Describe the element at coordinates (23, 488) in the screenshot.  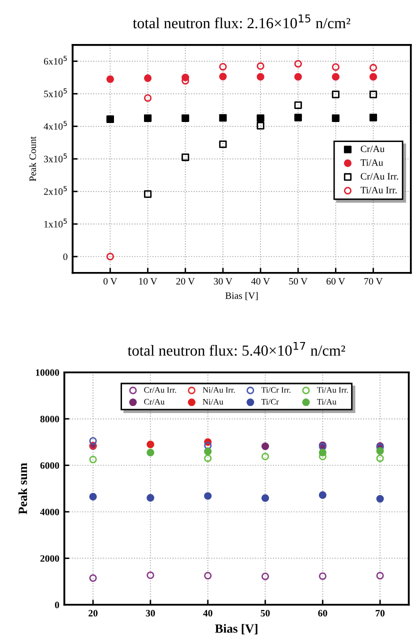
I see `y-axis-title: Peak sum` at that location.